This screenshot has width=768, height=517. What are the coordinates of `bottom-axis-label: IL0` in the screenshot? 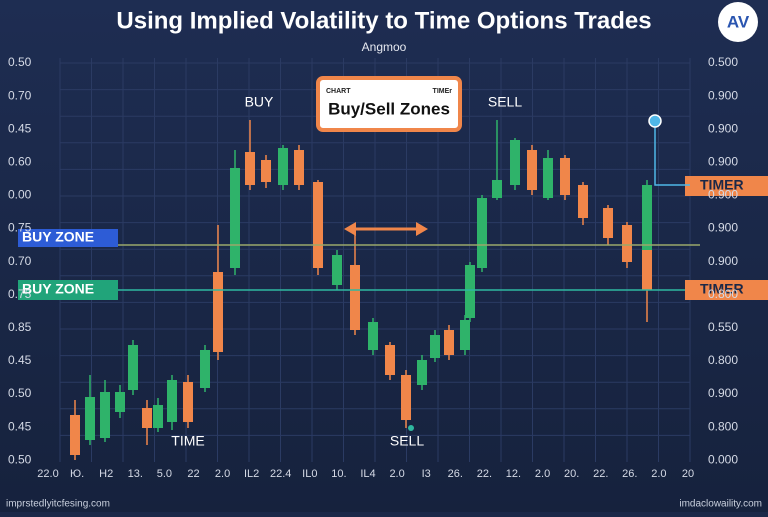 It's located at (309, 474).